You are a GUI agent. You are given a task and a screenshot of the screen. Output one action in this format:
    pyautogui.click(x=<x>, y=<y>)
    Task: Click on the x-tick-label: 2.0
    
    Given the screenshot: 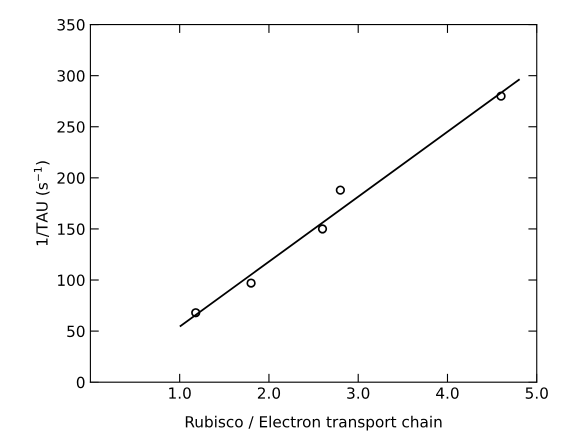 What is the action you would take?
    pyautogui.click(x=269, y=393)
    